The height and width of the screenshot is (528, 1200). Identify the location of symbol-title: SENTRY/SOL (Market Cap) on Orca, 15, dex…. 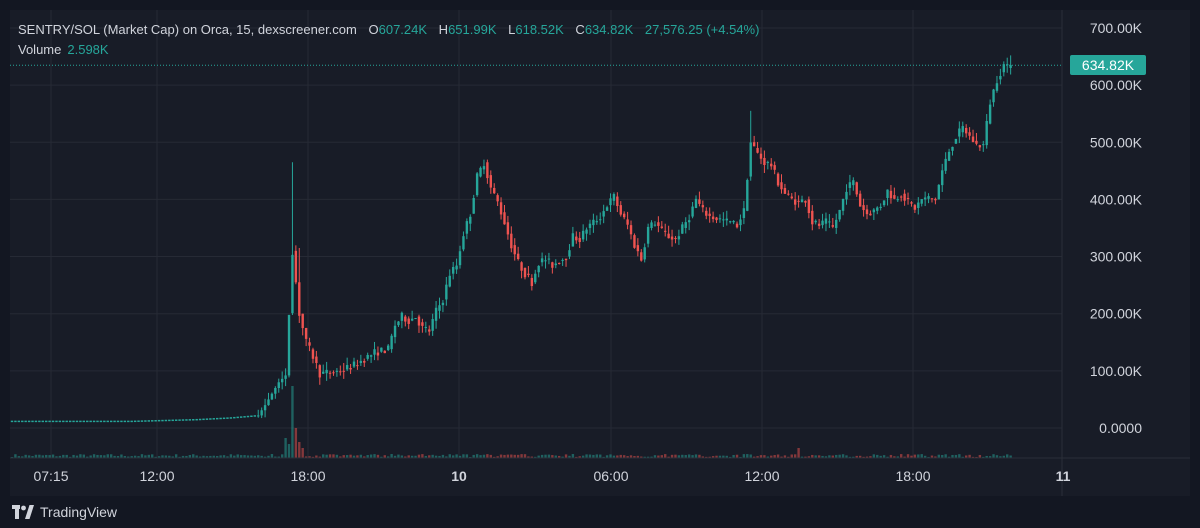
(187, 29).